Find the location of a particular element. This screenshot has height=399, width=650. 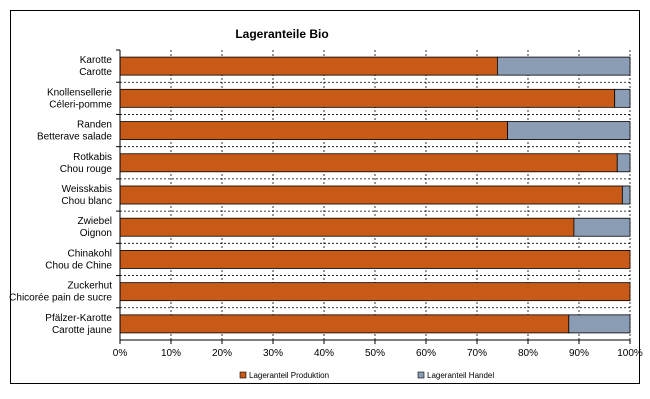

category-label: Carotte jaune is located at coordinates (82, 330).